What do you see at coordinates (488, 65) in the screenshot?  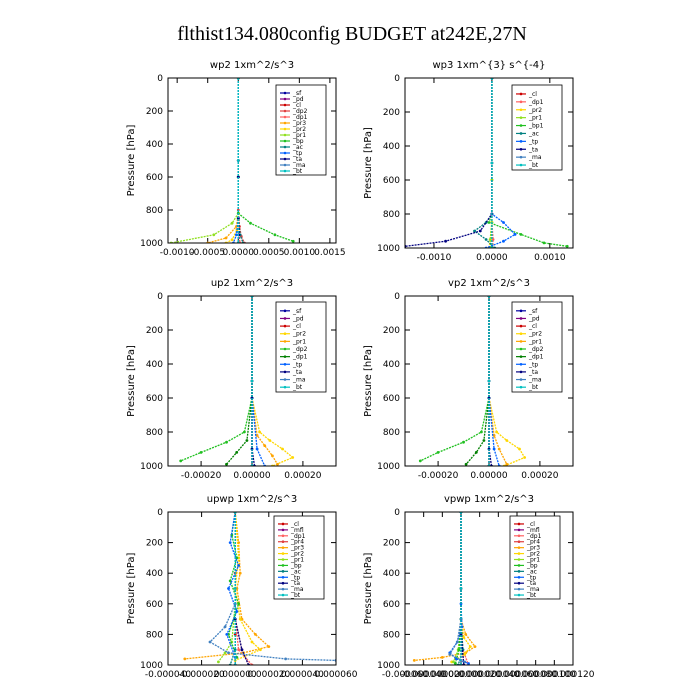 I see `panel-title: wp3 1xm^{3} s^{-4}` at bounding box center [488, 65].